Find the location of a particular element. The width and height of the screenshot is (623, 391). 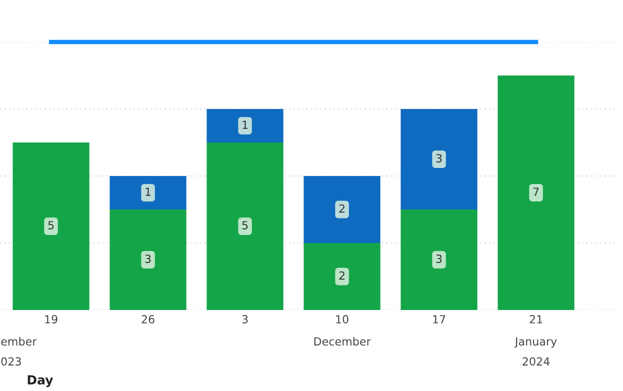

text: 2024 is located at coordinates (536, 361).